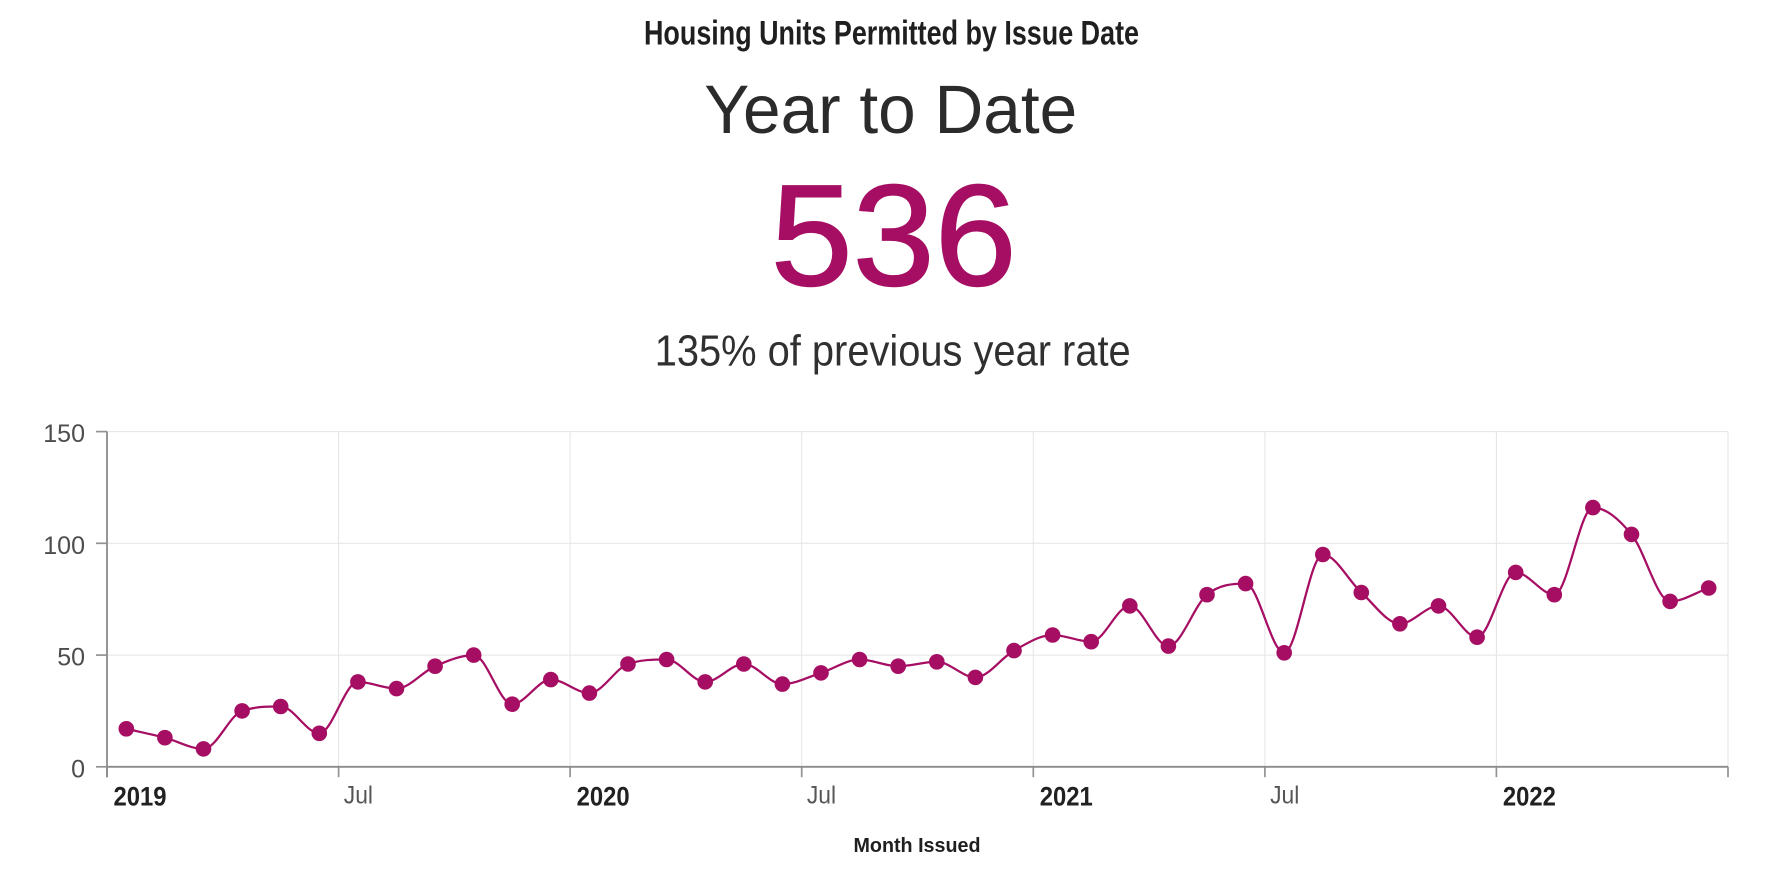  What do you see at coordinates (78, 769) in the screenshot?
I see `svg-text: 0` at bounding box center [78, 769].